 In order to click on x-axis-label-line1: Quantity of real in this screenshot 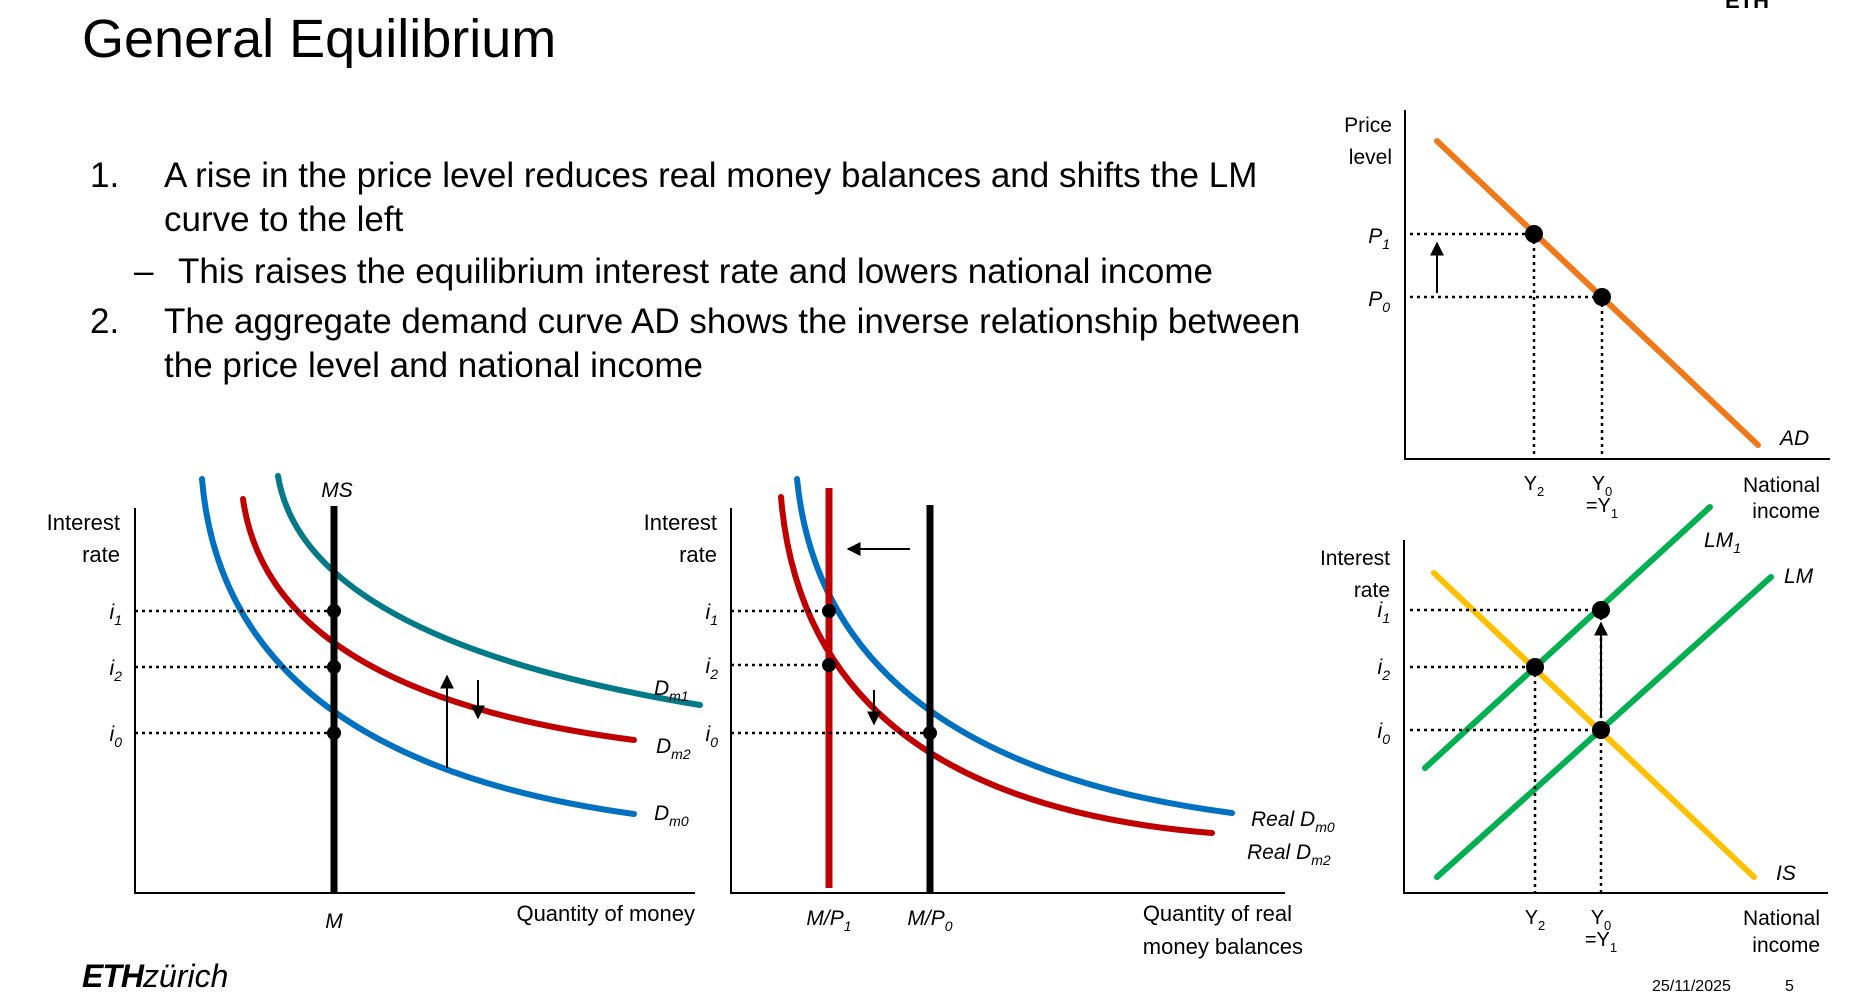, I will do `click(1217, 913)`.